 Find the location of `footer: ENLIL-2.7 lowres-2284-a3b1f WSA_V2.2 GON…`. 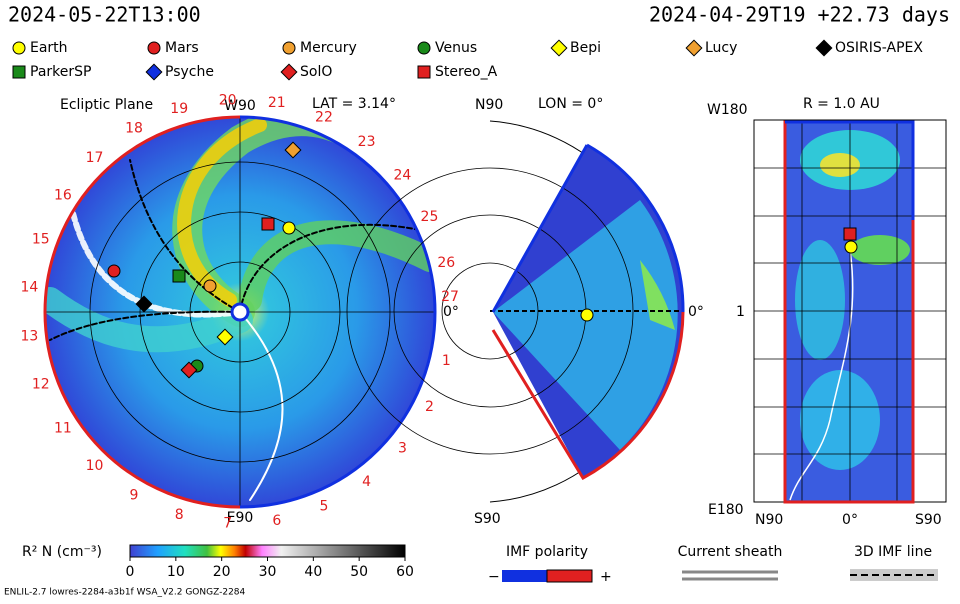

footer: ENLIL-2.7 lowres-2284-a3b1f WSA_V2.2 GON… is located at coordinates (125, 593).